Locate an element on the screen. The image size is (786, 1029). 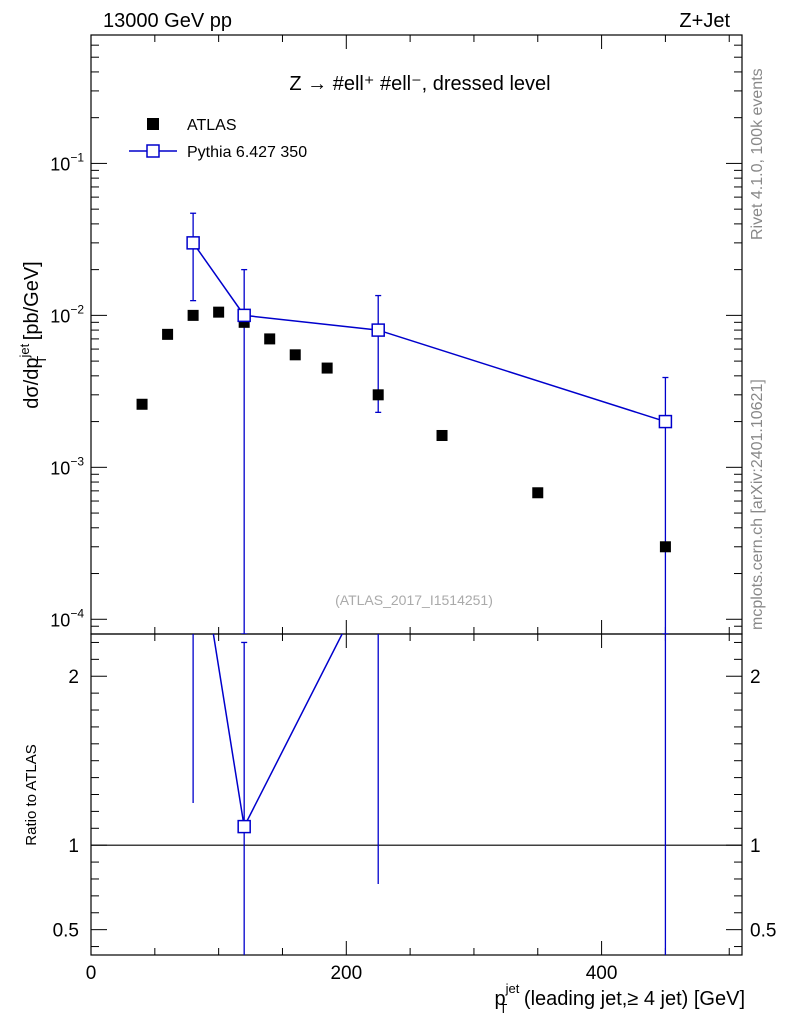
ratio-tick-label-left: 1 is located at coordinates (73, 846).